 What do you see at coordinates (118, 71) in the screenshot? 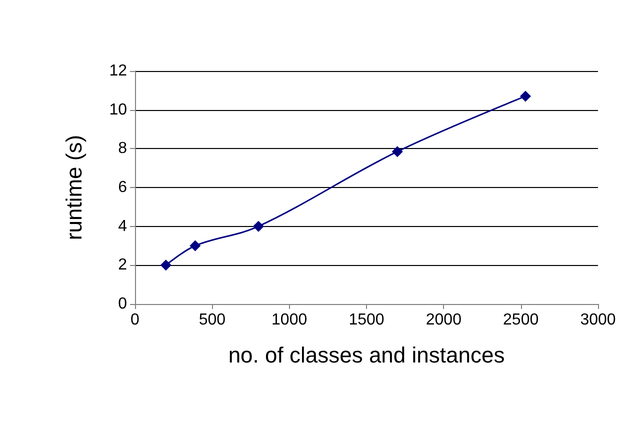
I see `y-tick-label: 12` at bounding box center [118, 71].